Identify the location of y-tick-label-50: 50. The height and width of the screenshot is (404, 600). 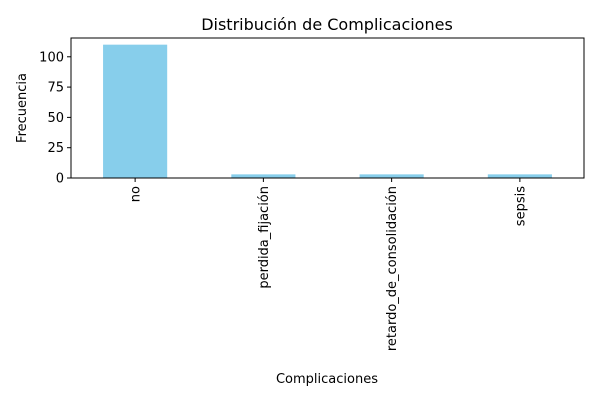
(55, 118).